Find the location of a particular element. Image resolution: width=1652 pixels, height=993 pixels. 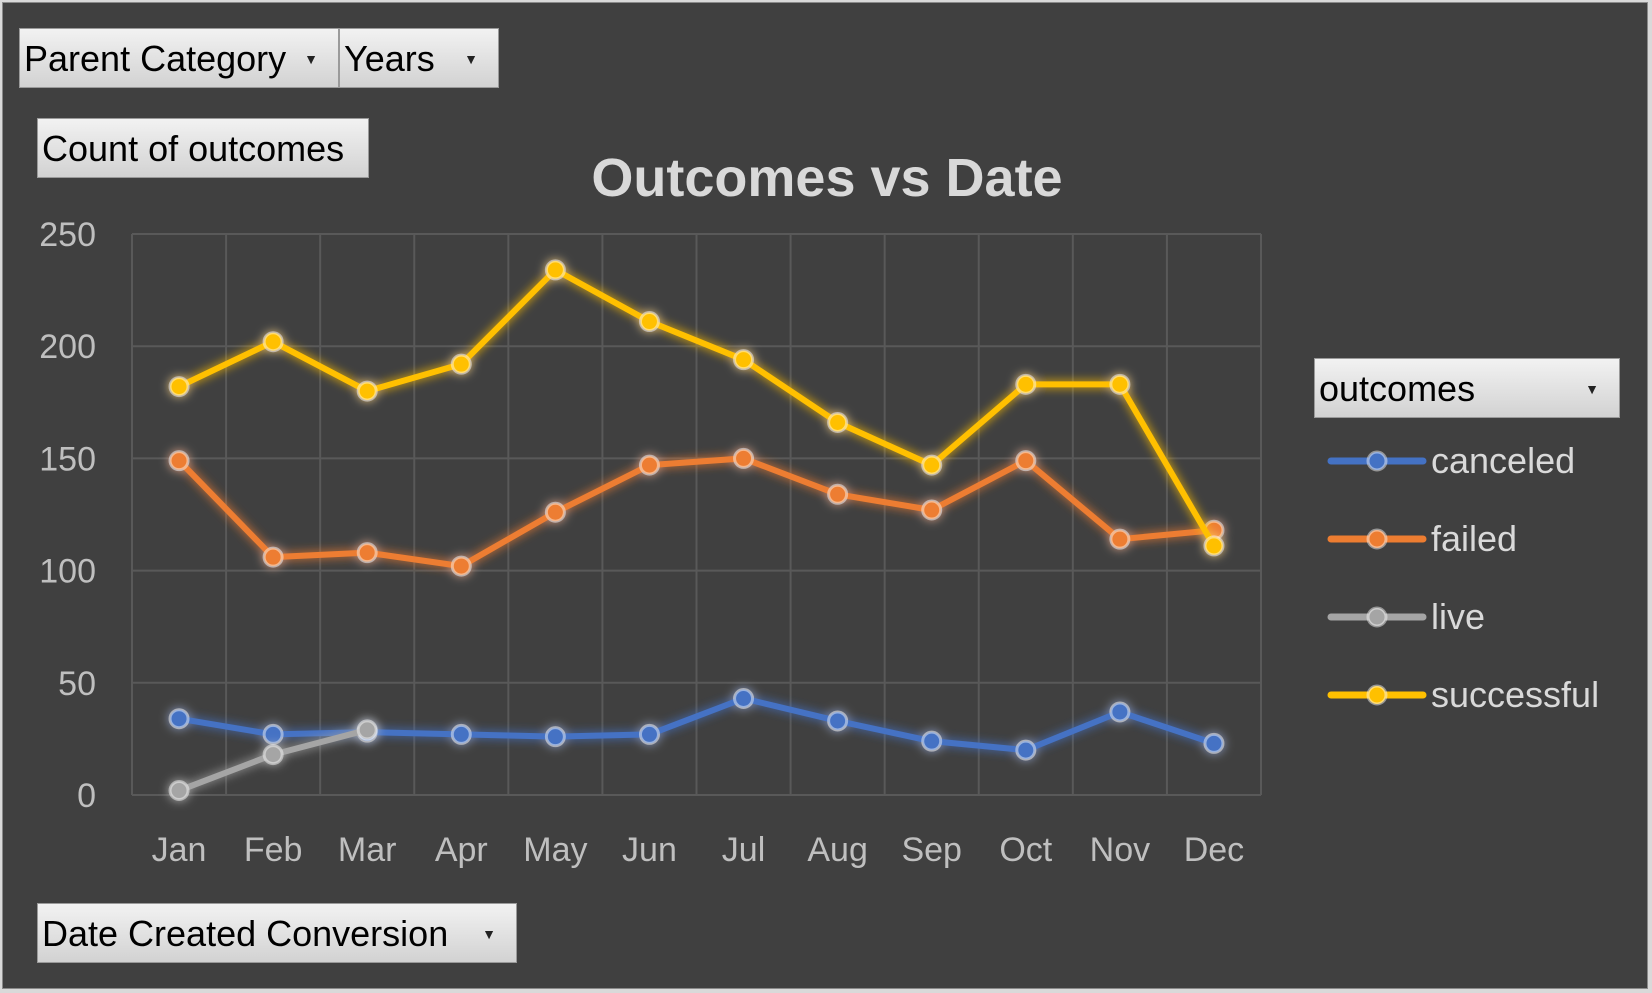

x-tick-label: Apr is located at coordinates (461, 850).